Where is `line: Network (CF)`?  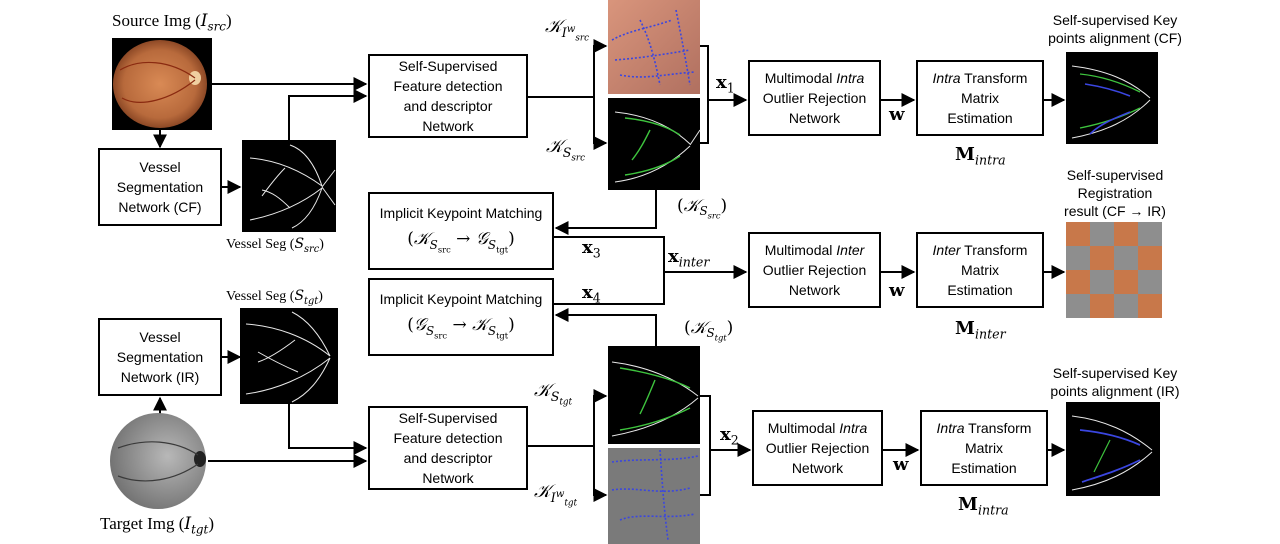 line: Network (CF) is located at coordinates (160, 207).